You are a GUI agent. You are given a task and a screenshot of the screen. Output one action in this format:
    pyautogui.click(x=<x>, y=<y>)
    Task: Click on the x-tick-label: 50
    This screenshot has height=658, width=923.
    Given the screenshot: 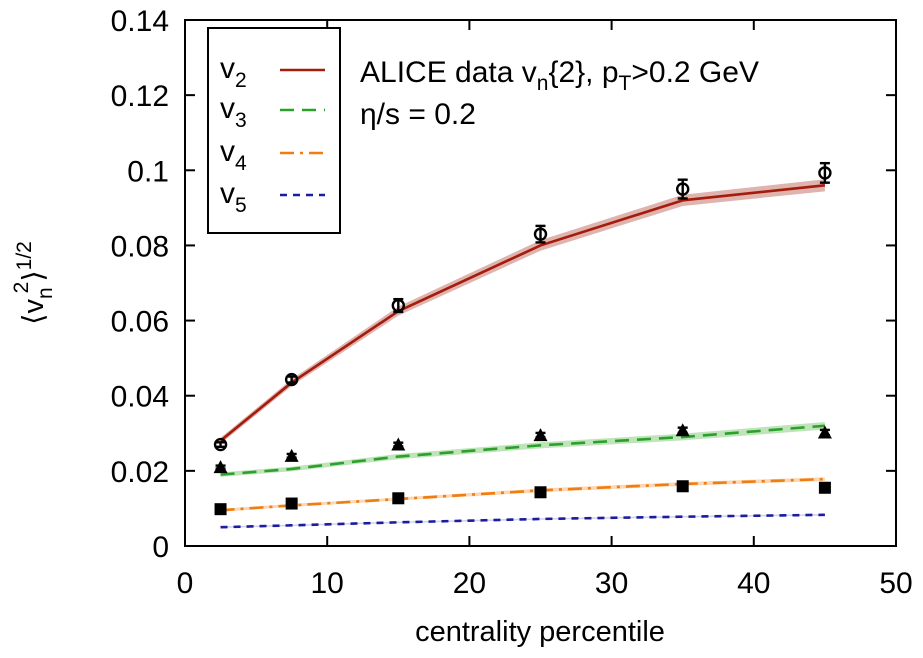 What is the action you would take?
    pyautogui.click(x=895, y=583)
    